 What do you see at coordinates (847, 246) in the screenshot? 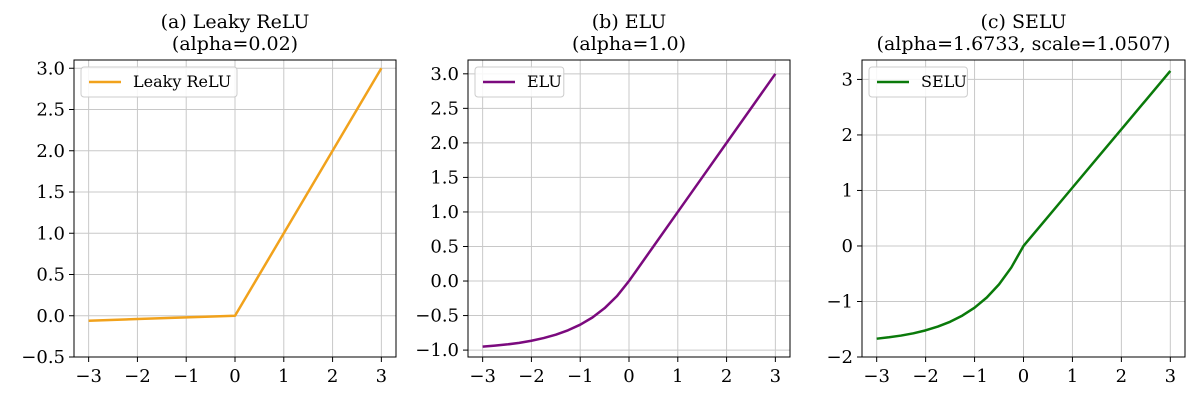
I see `y-tick-label: 0` at bounding box center [847, 246].